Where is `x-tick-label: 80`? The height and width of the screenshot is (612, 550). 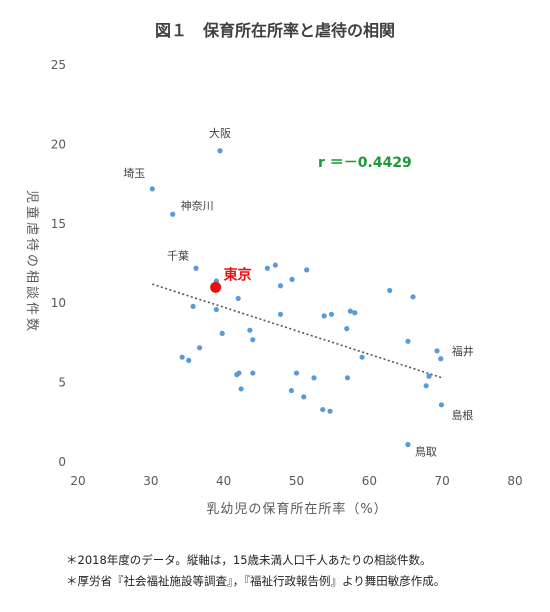 x-tick-label: 80 is located at coordinates (514, 481).